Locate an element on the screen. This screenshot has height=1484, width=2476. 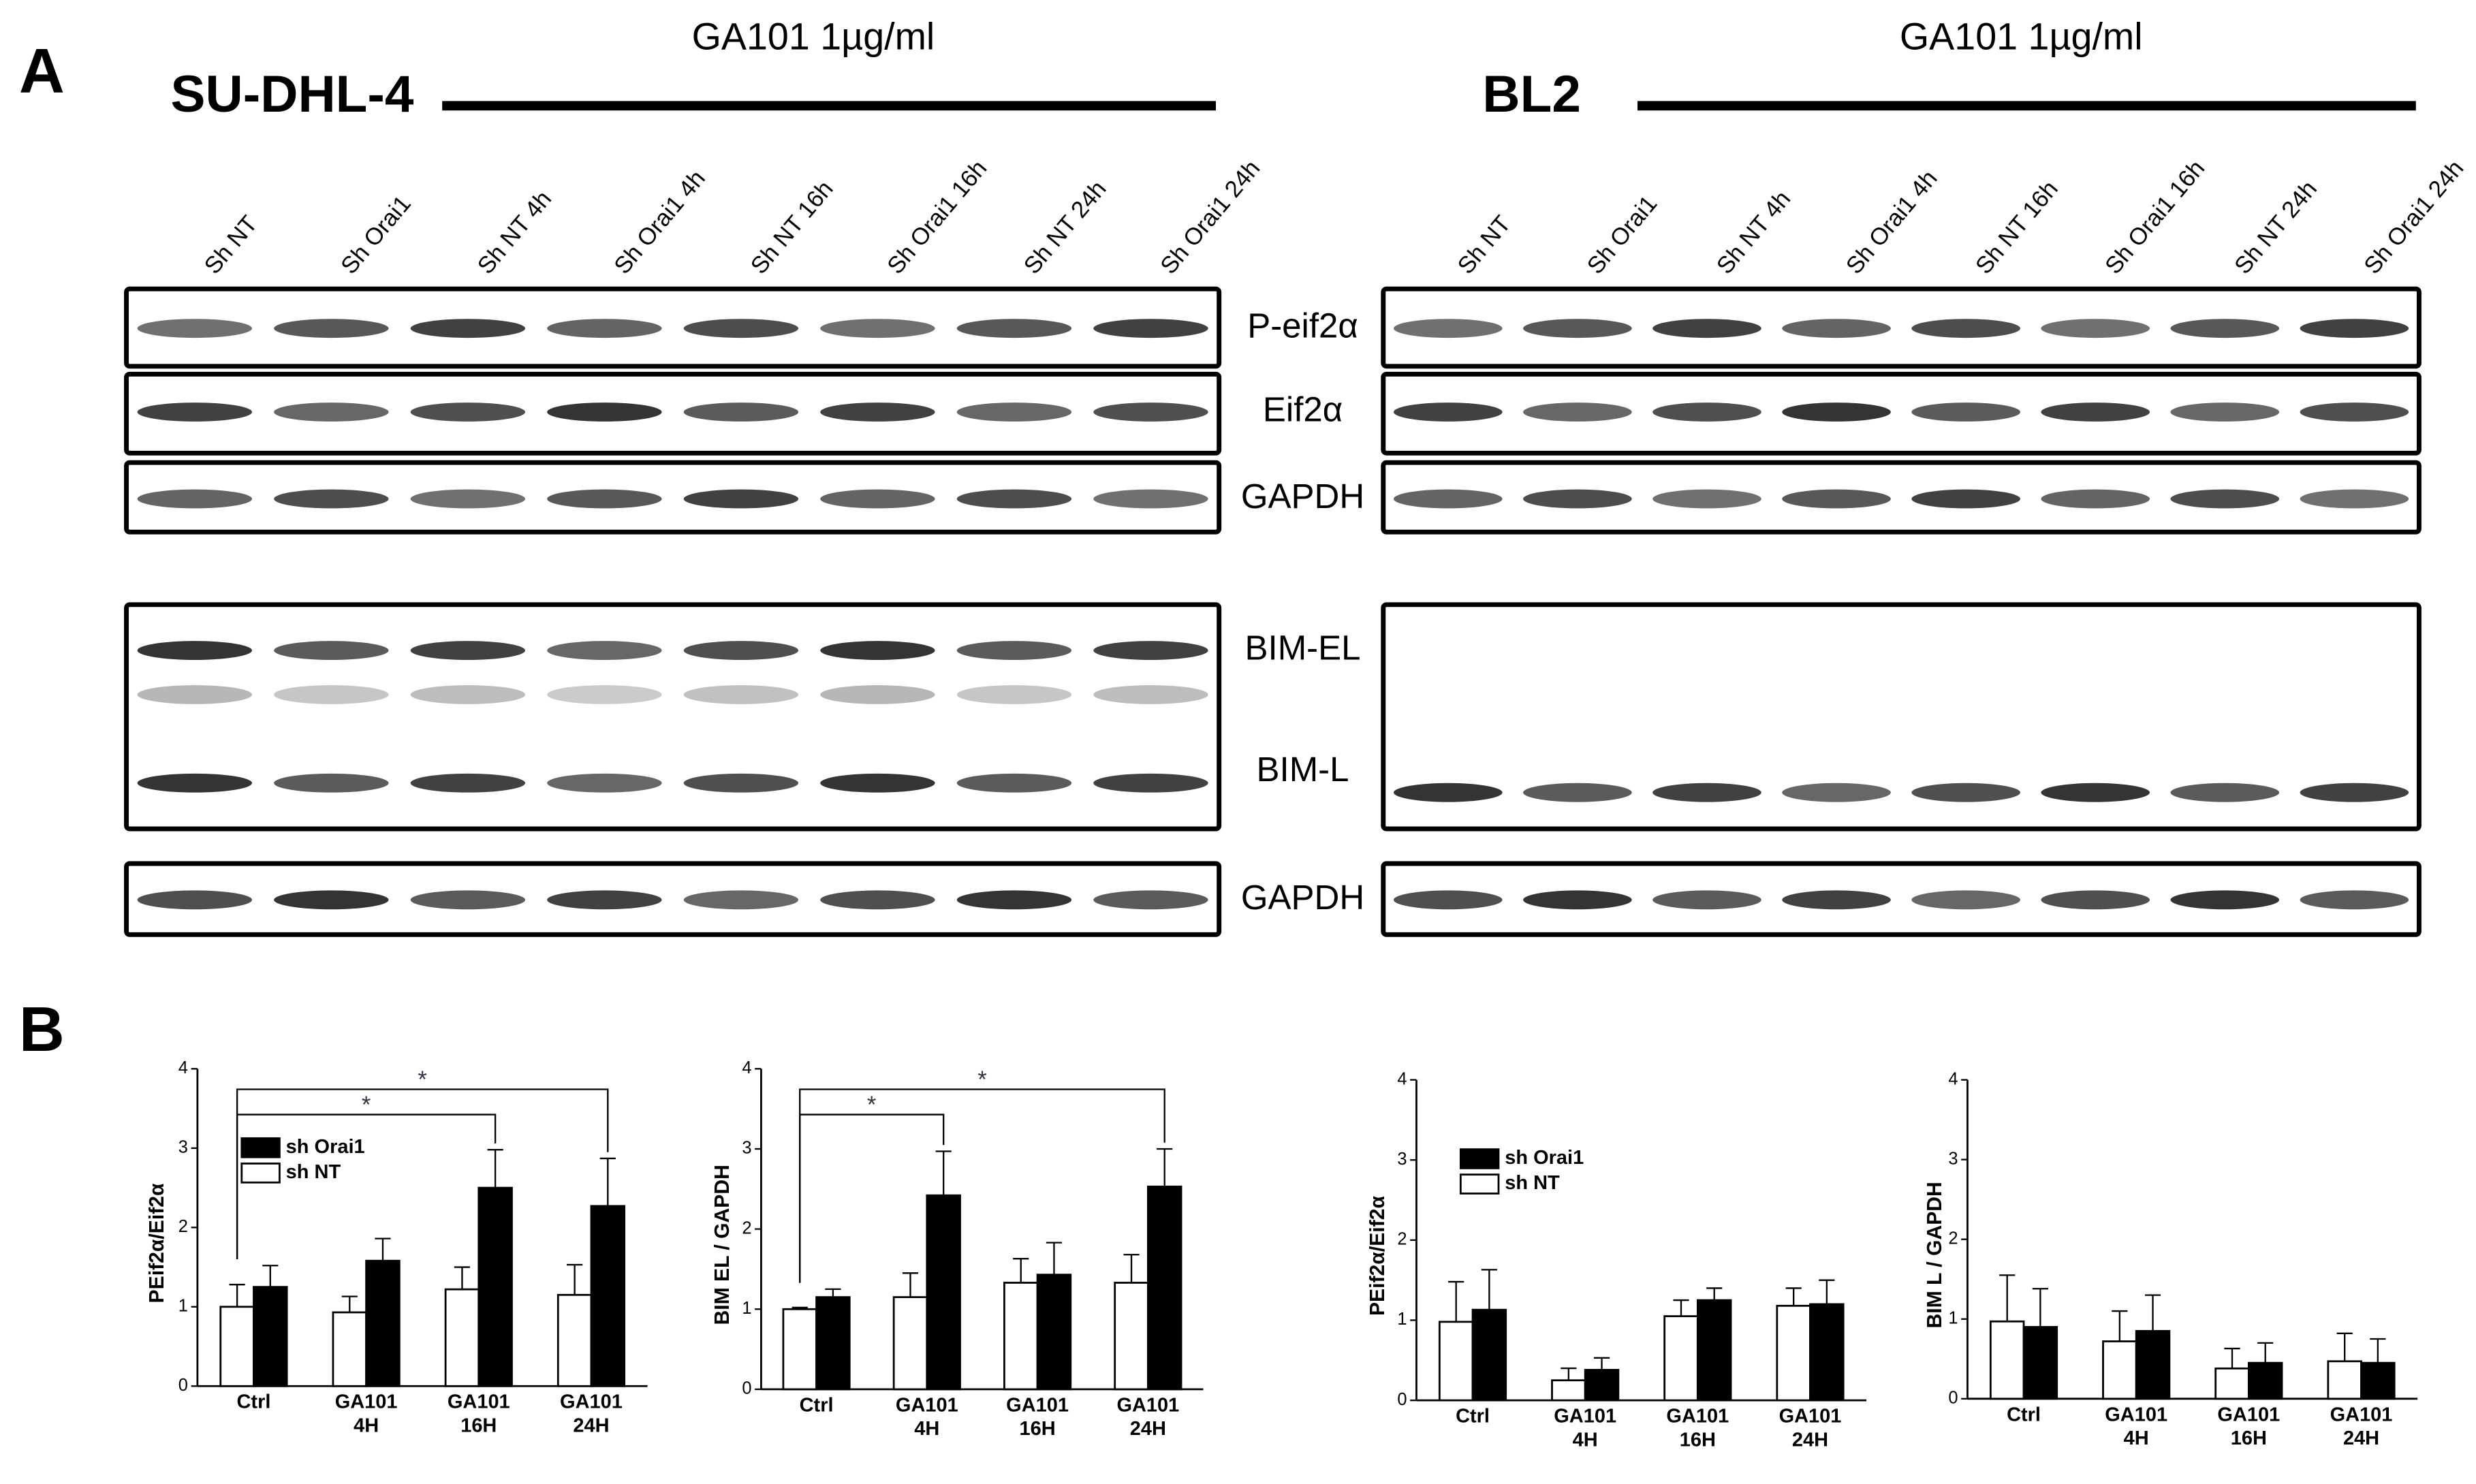
y-tick-label: 3 is located at coordinates (1953, 1158).